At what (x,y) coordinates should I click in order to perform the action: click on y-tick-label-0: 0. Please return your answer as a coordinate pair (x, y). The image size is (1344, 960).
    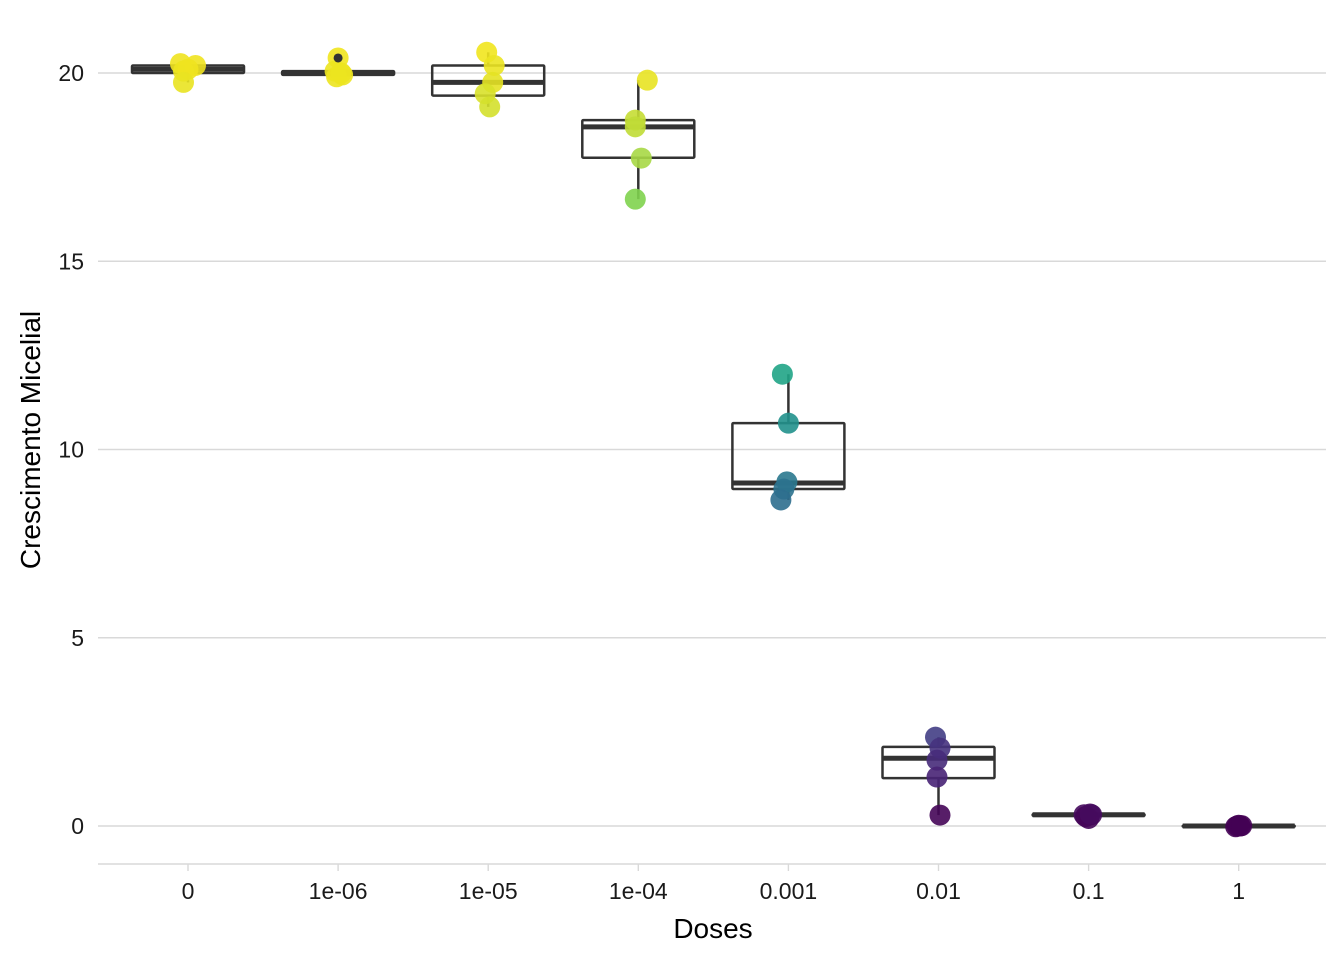
    Looking at the image, I should click on (77, 826).